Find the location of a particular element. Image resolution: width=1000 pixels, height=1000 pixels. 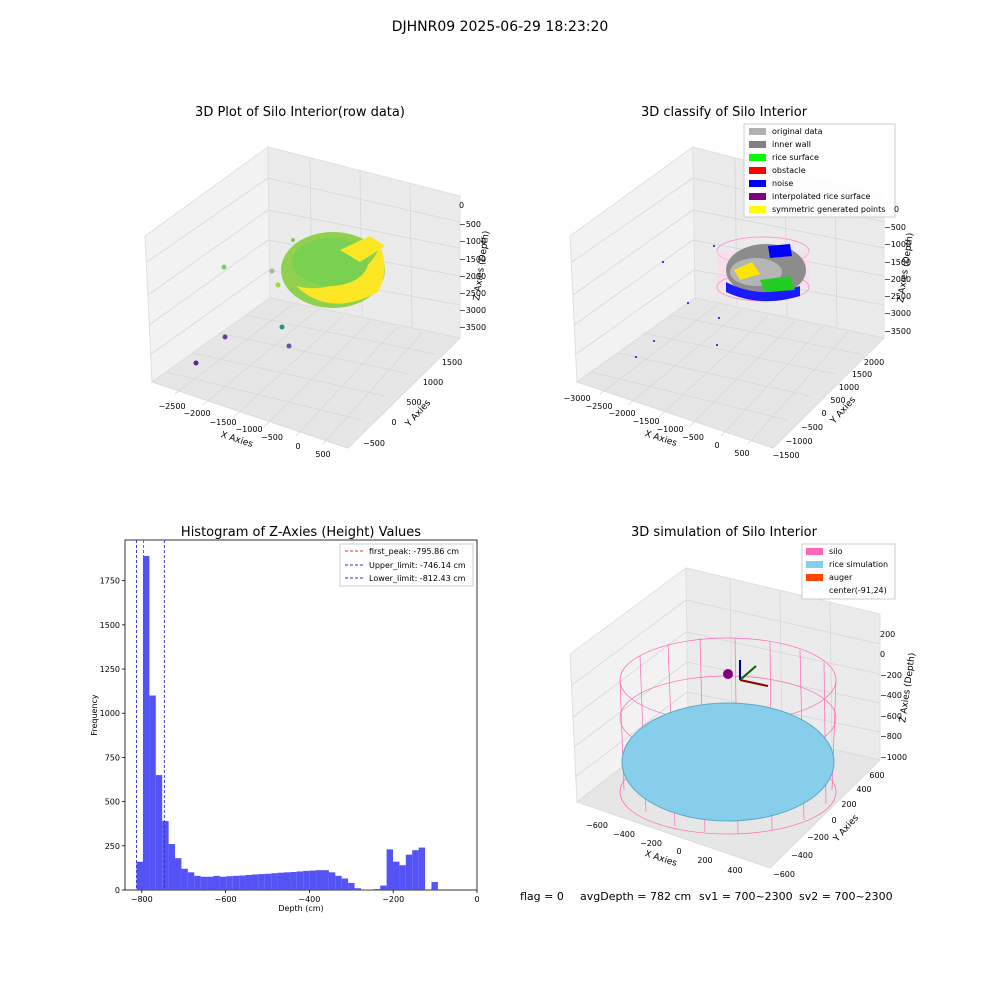

histogram-x-tick-label: −600 is located at coordinates (226, 899).